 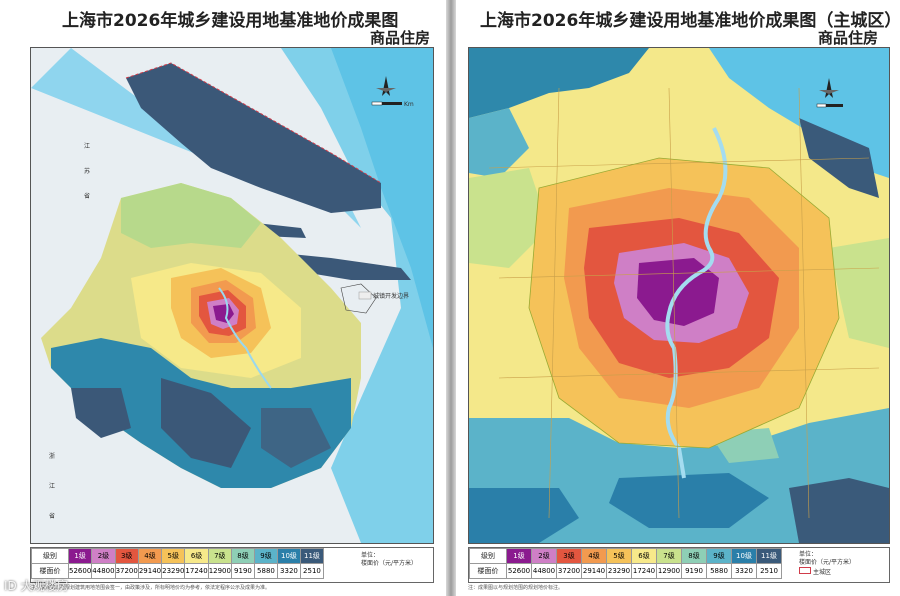 I want to click on scale-unit-label: Km, so click(x=409, y=104).